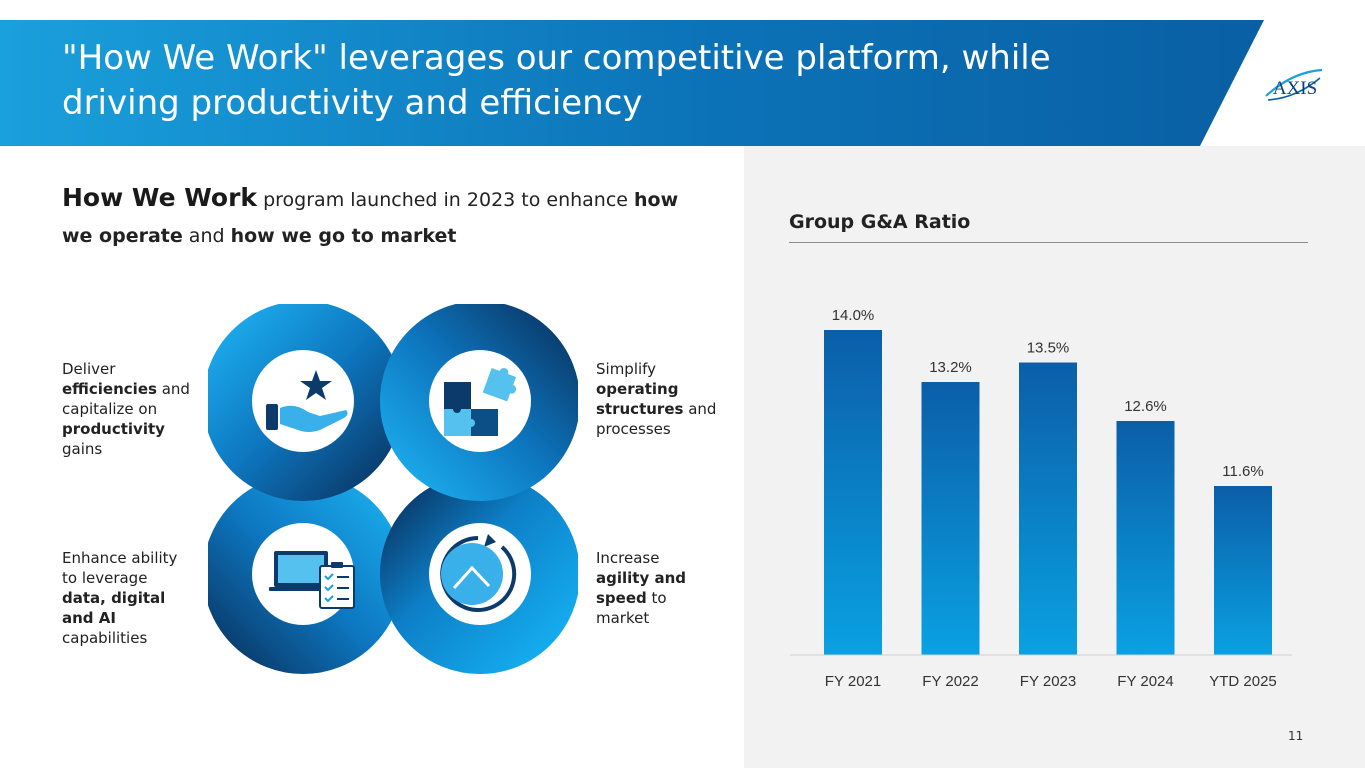 The height and width of the screenshot is (768, 1365). Describe the element at coordinates (853, 315) in the screenshot. I see `bar-value-label: 14.0%` at that location.